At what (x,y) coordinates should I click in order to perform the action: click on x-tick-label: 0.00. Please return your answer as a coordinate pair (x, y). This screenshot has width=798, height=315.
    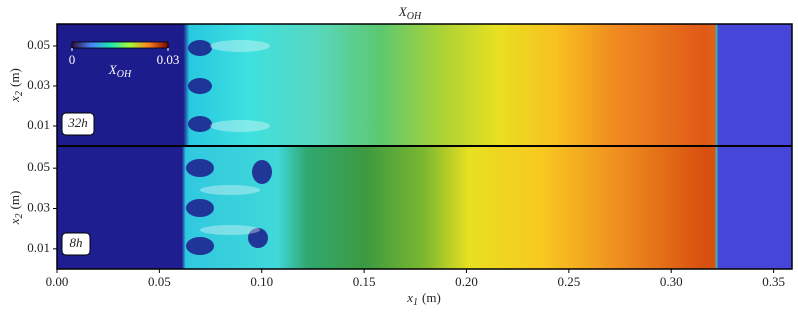
    Looking at the image, I should click on (57, 281).